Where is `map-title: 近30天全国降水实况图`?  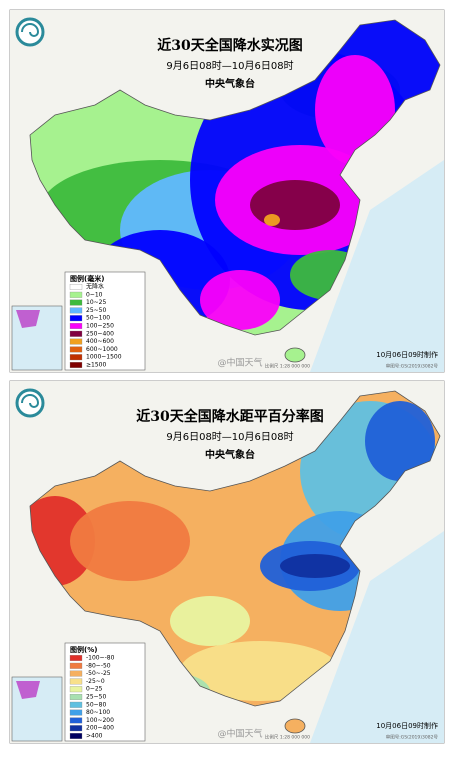
map-title: 近30天全国降水实况图 is located at coordinates (229, 45).